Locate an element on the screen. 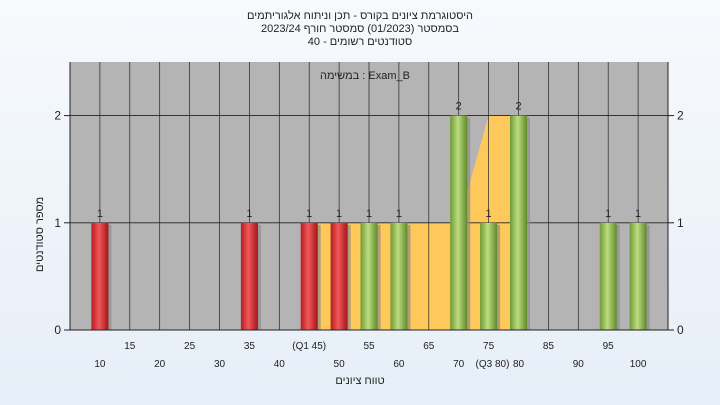  x-tick-label-lower: 20 is located at coordinates (160, 364).